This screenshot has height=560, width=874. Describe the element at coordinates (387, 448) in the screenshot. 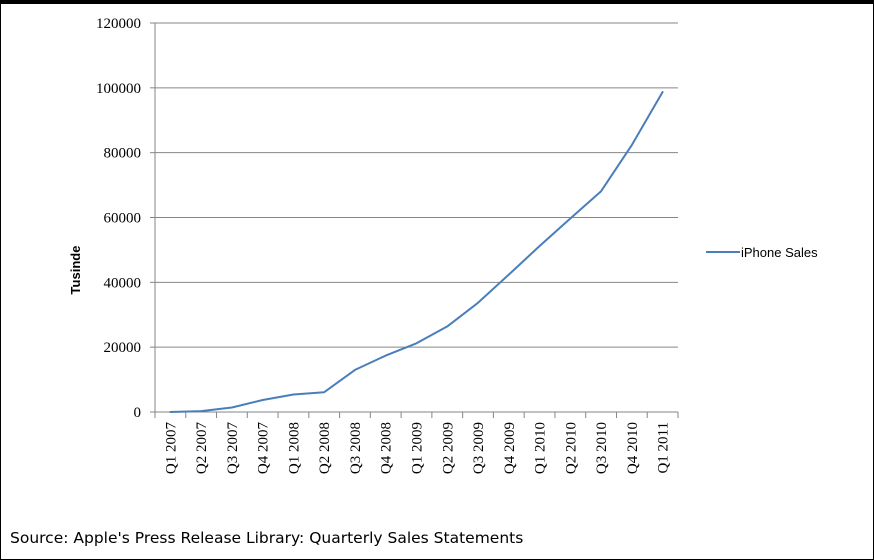

I see `x-tick-label: Q4 2008` at that location.